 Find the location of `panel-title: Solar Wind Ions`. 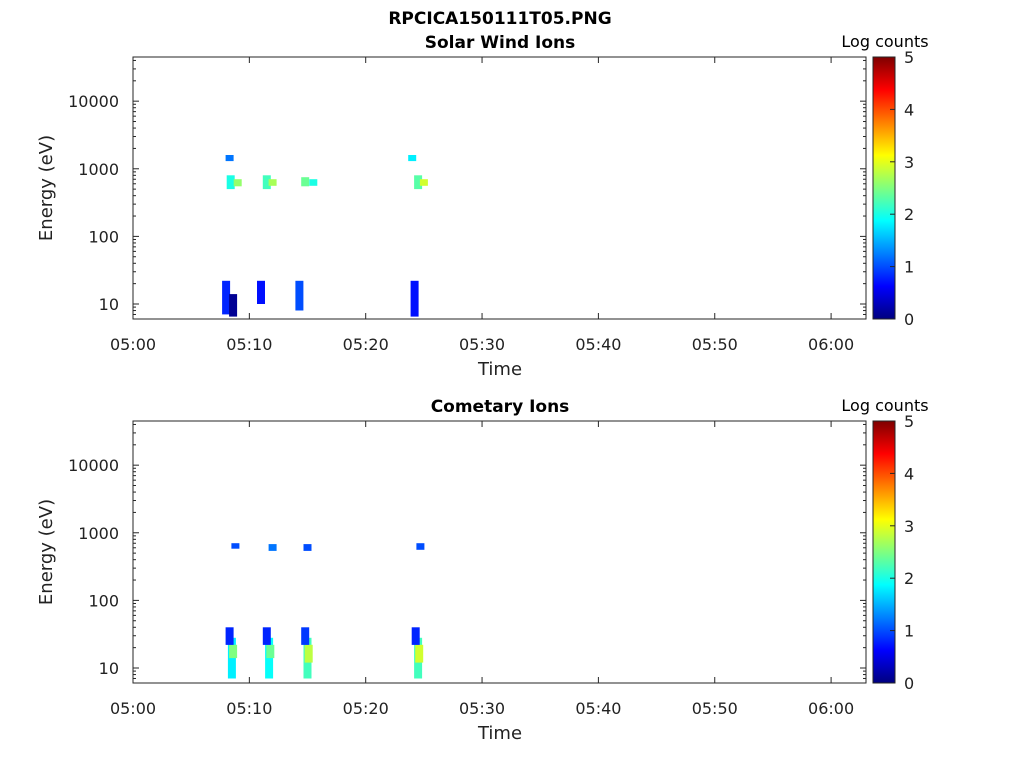

panel-title: Solar Wind Ions is located at coordinates (500, 43).